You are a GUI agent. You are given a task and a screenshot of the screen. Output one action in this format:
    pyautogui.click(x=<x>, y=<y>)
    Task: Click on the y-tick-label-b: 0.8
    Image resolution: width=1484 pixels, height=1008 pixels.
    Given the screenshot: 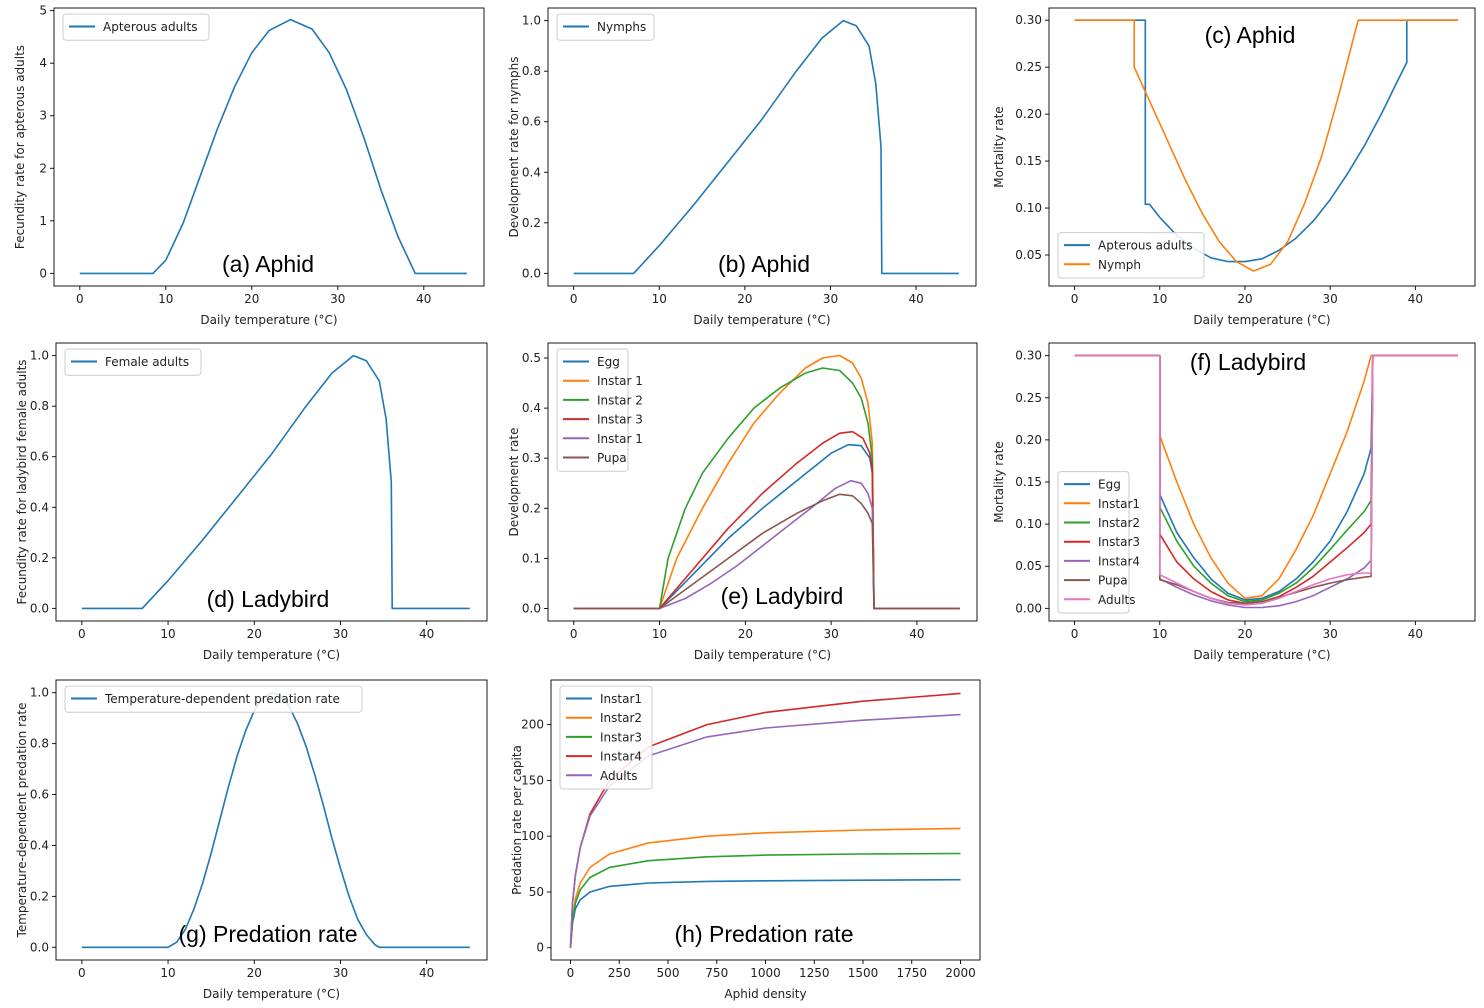 What is the action you would take?
    pyautogui.click(x=531, y=71)
    